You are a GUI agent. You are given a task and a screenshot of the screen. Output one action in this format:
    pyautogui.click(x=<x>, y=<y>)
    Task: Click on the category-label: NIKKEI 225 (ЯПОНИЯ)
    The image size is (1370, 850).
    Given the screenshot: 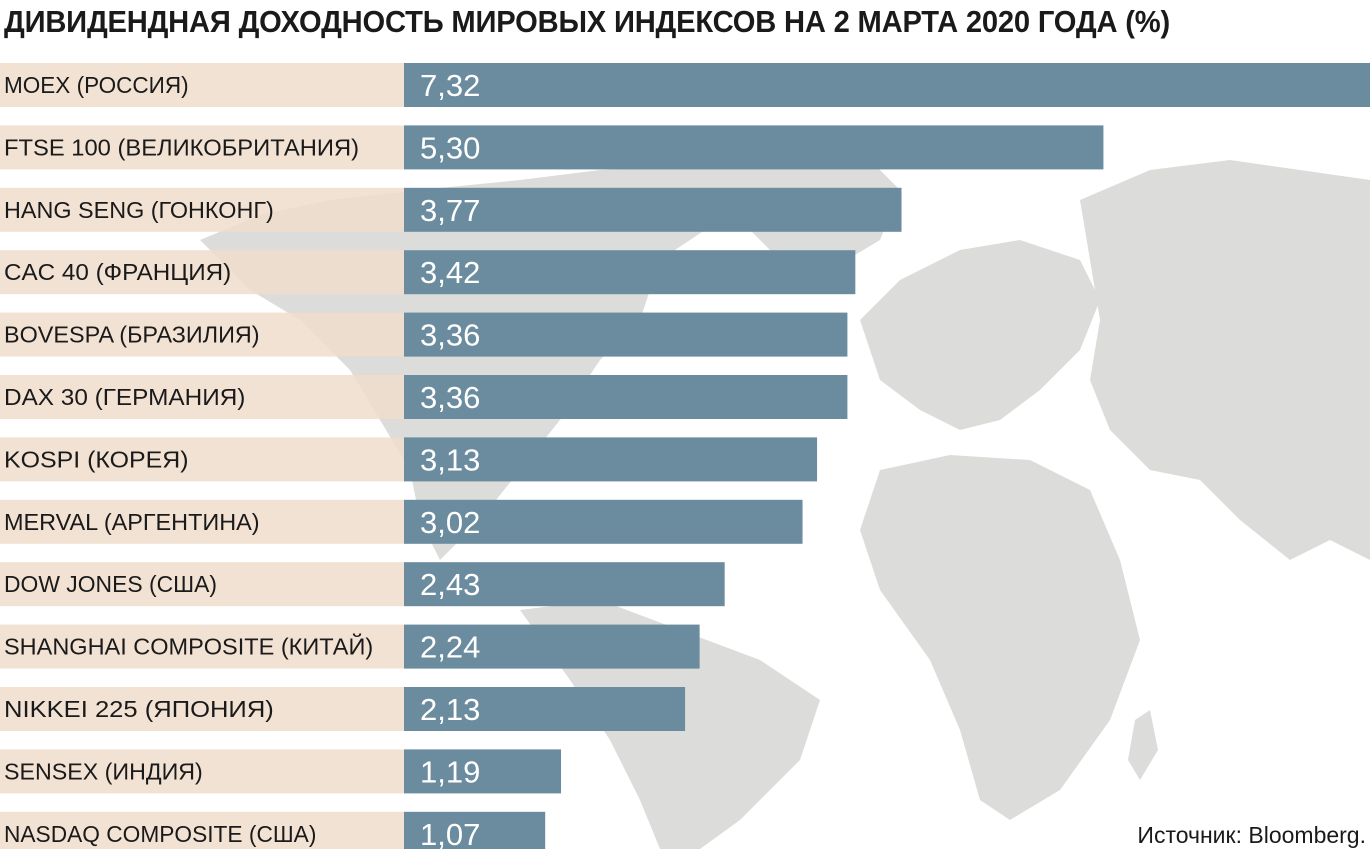 What is the action you would take?
    pyautogui.click(x=139, y=709)
    